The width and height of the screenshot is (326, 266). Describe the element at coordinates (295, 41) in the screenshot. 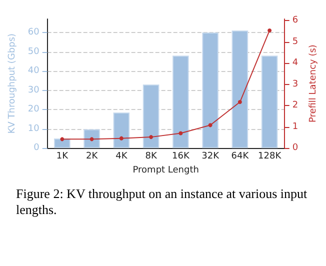

I see `y2-tick-label: 5` at that location.